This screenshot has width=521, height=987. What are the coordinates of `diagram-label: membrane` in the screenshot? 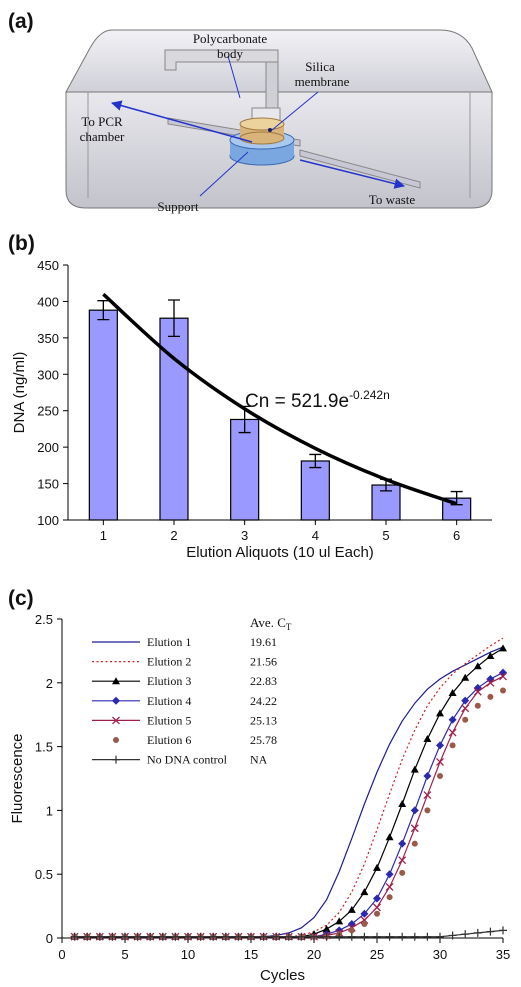 It's located at (322, 81).